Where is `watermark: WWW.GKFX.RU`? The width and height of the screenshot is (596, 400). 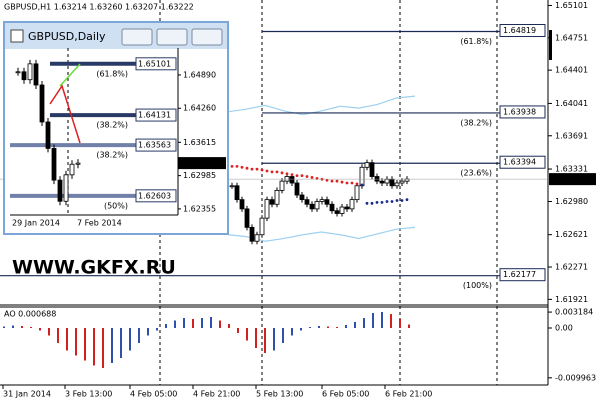 watermark: WWW.GKFX.RU is located at coordinates (94, 268).